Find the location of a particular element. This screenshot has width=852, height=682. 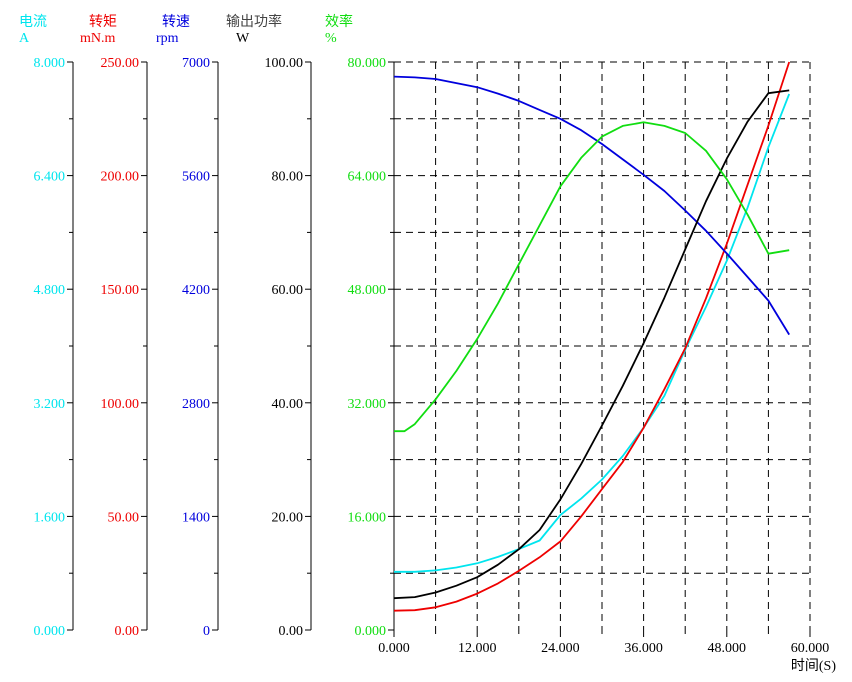

current-axis-unit: A is located at coordinates (24, 38).